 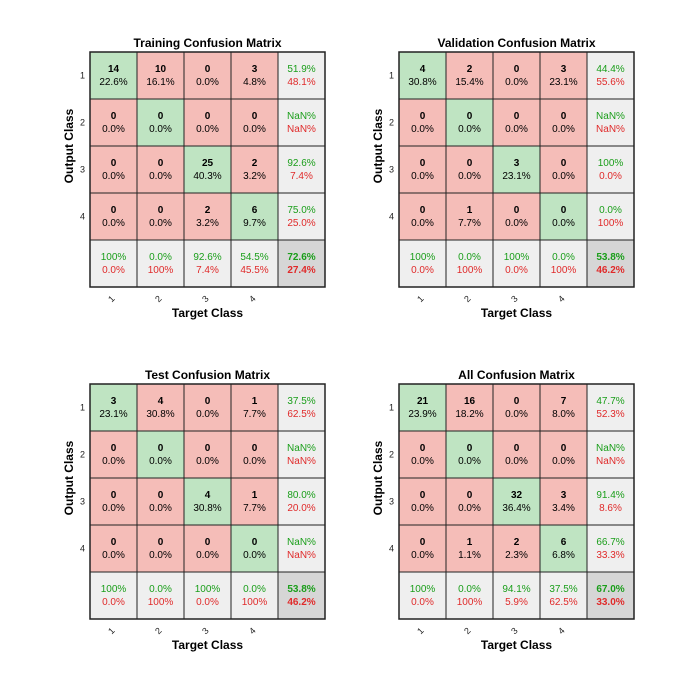 I want to click on cell-percent: 30.8%, so click(x=207, y=508).